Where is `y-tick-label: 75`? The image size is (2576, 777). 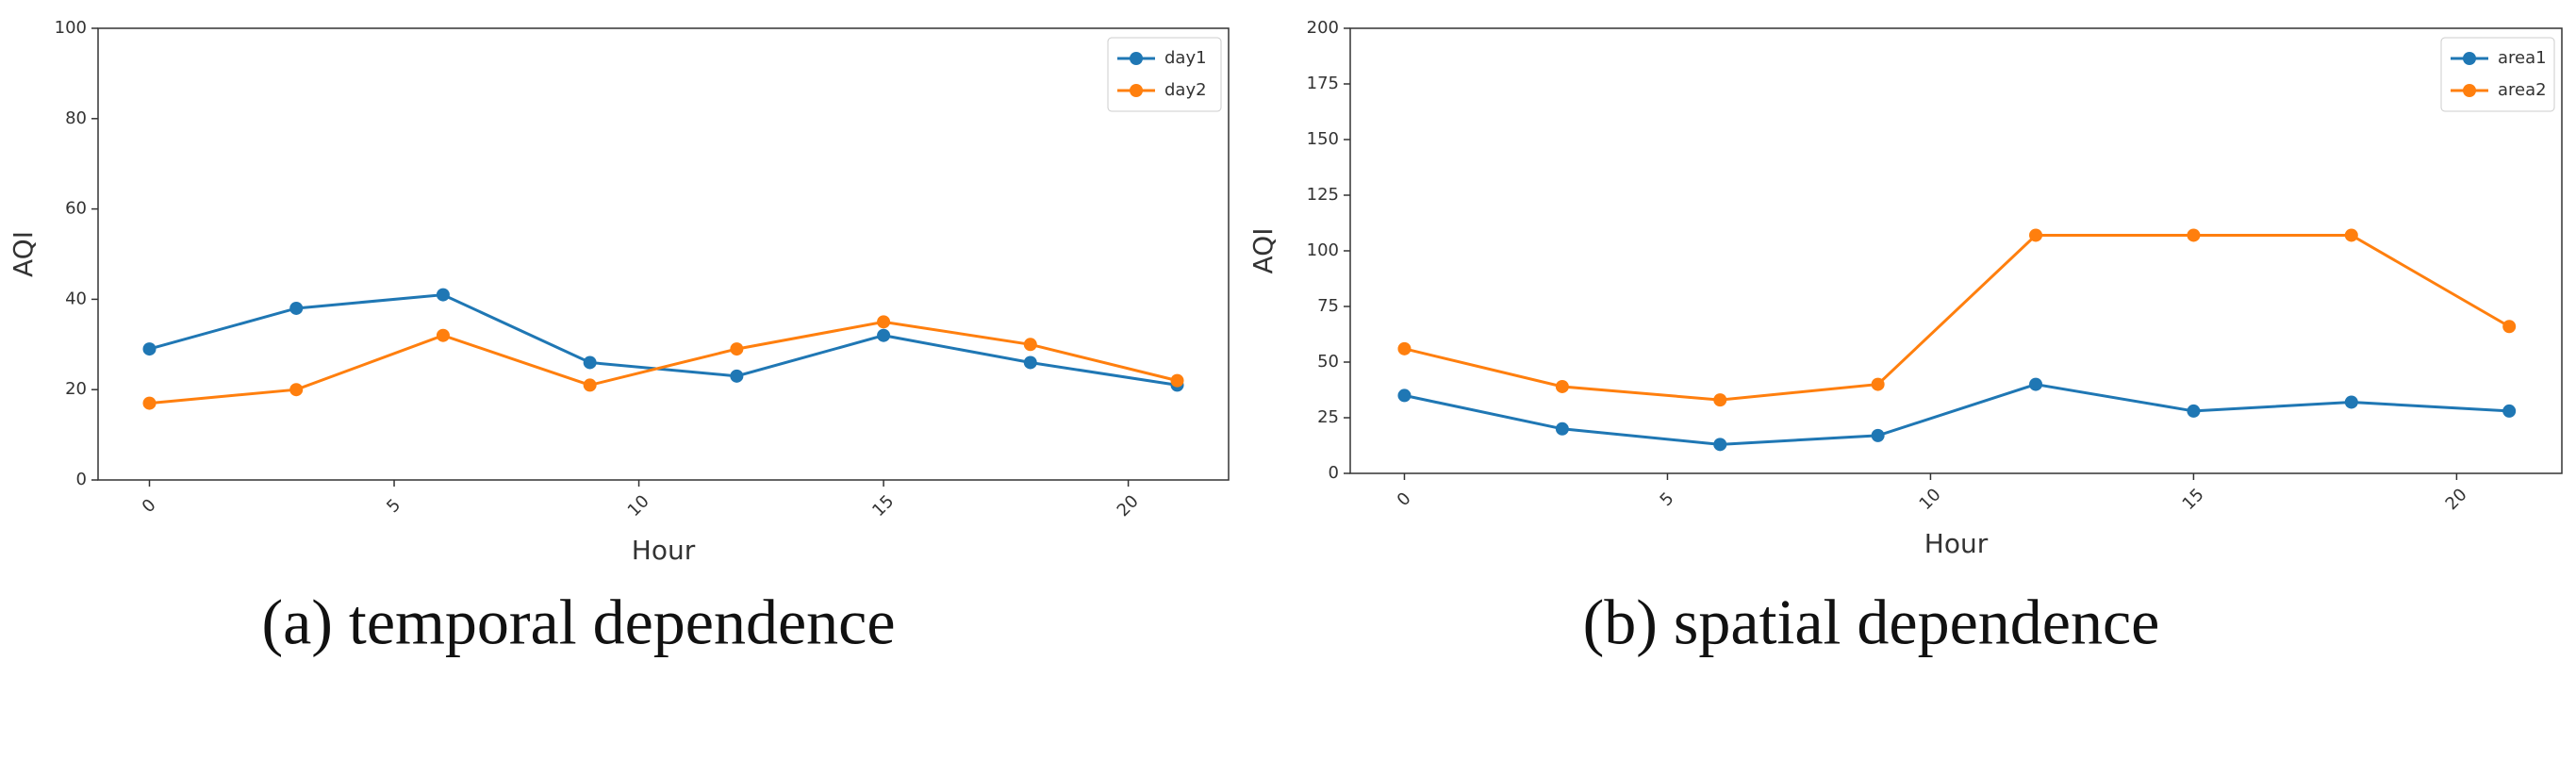
y-tick-label: 75 is located at coordinates (1328, 306).